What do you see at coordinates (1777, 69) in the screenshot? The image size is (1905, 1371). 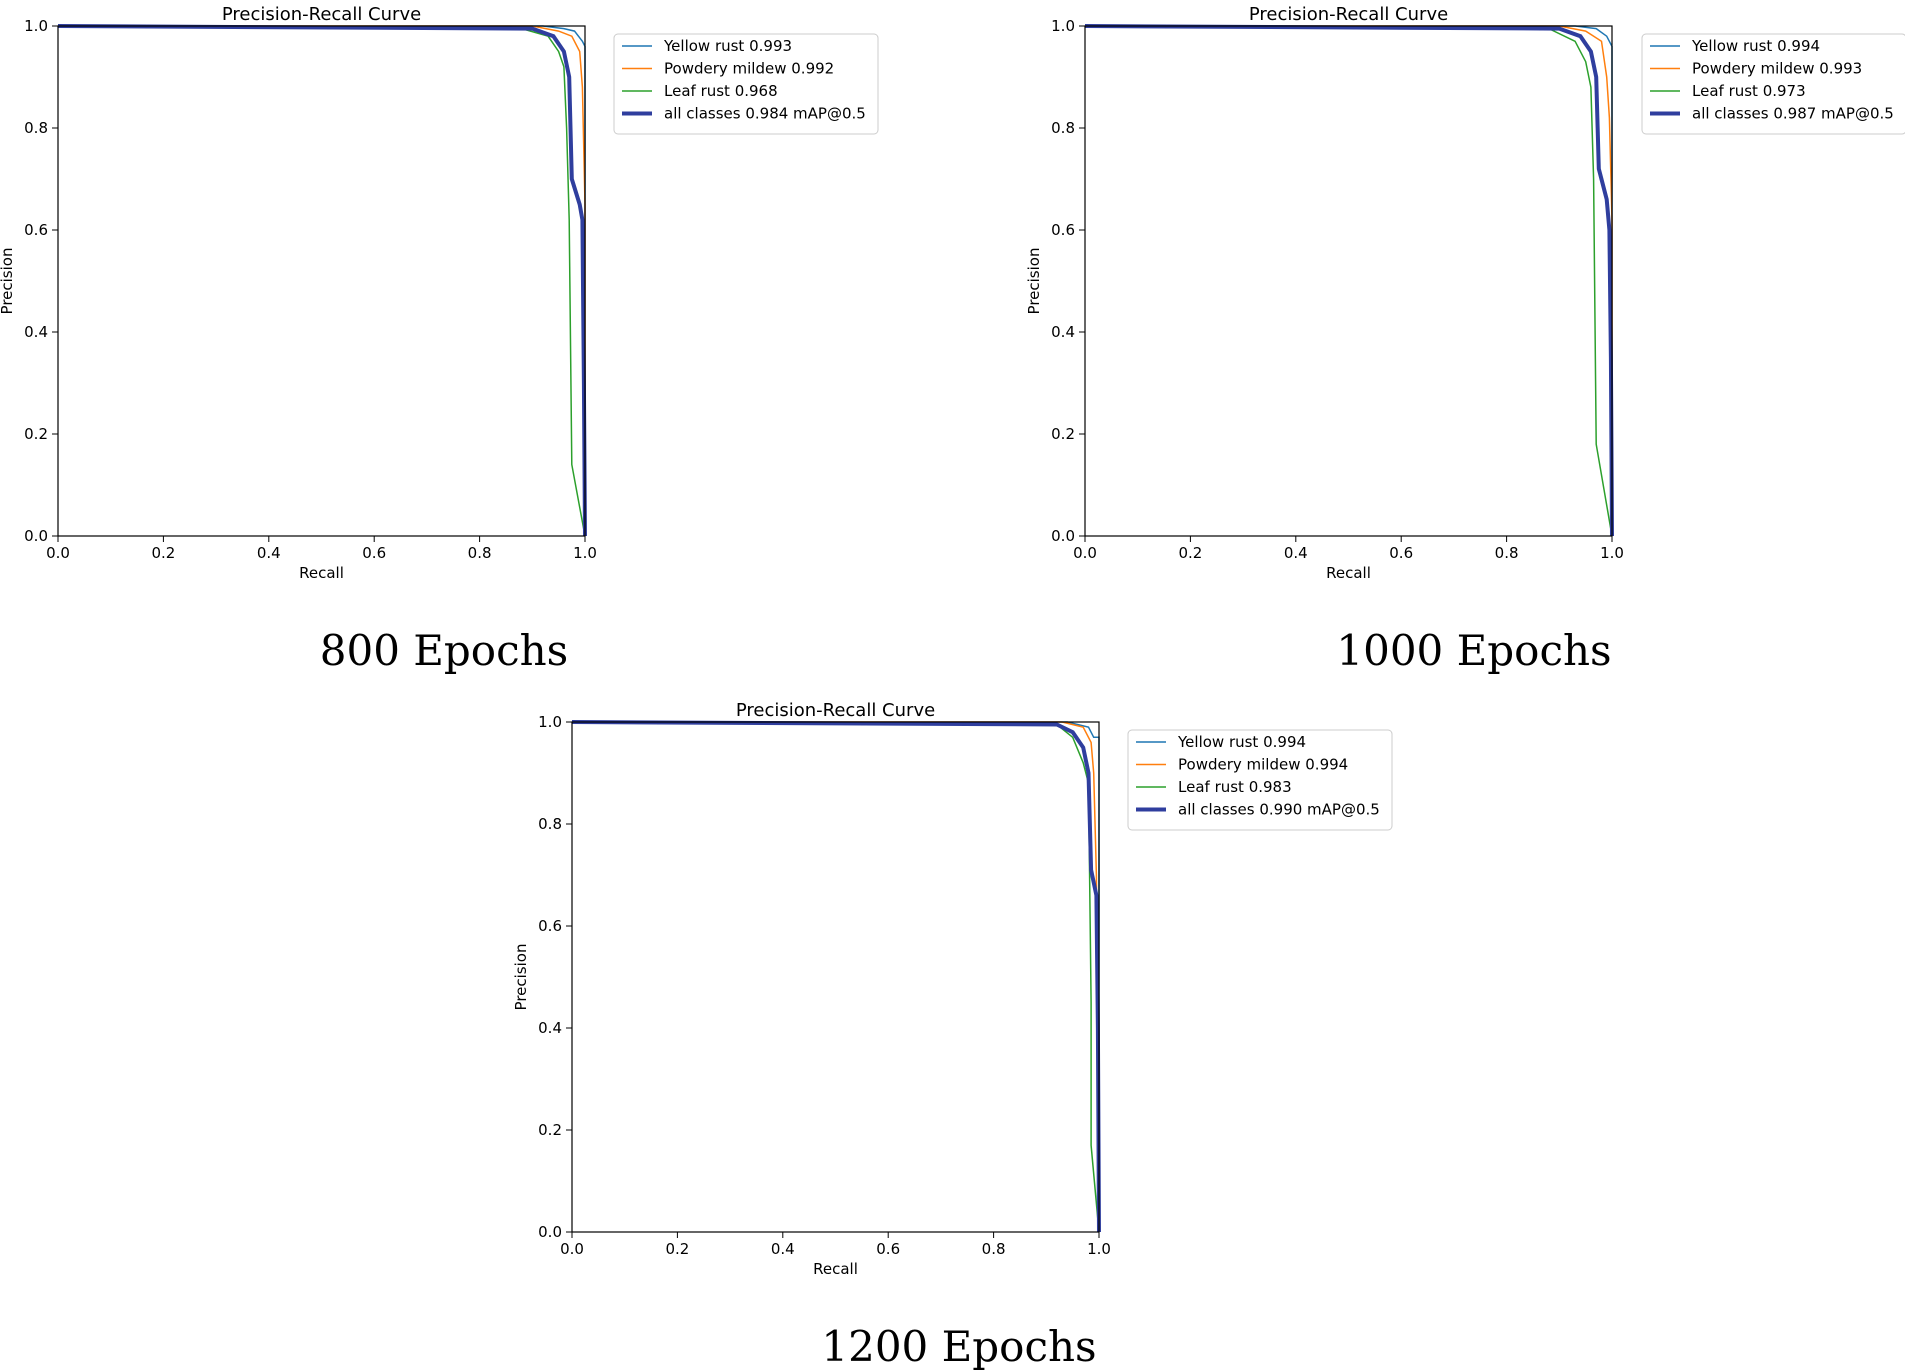 I see `legend-label: Powdery mildew 0.993` at bounding box center [1777, 69].